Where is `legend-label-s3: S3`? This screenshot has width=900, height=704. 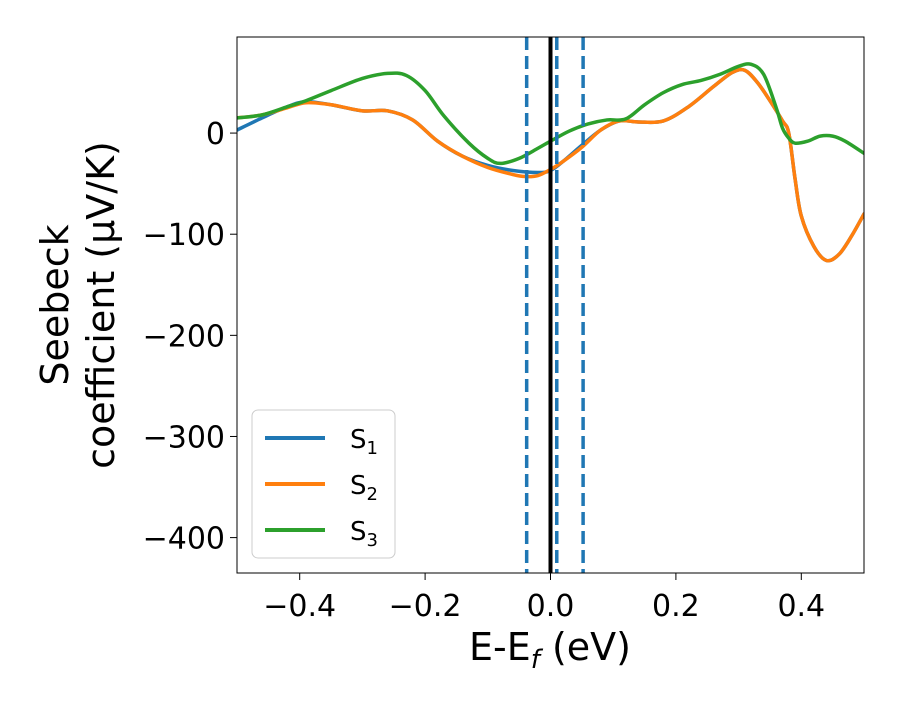 legend-label-s3: S3 is located at coordinates (364, 534).